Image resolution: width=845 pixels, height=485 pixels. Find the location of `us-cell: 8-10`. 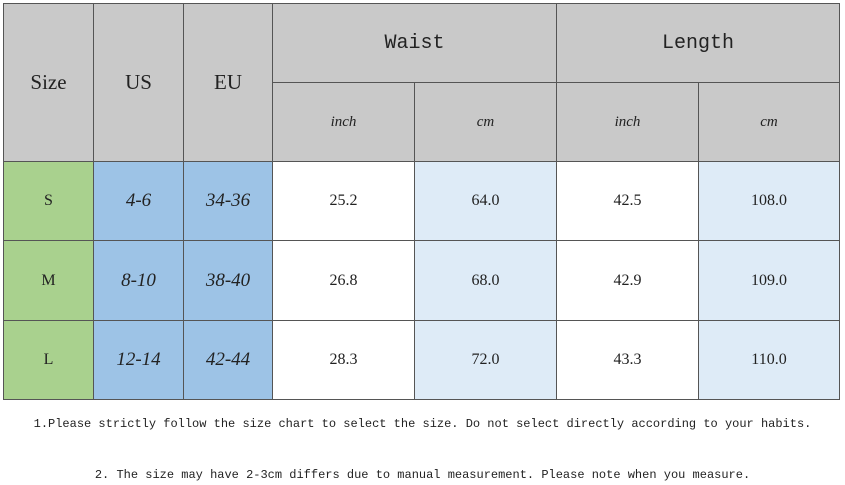

us-cell: 8-10 is located at coordinates (138, 280).